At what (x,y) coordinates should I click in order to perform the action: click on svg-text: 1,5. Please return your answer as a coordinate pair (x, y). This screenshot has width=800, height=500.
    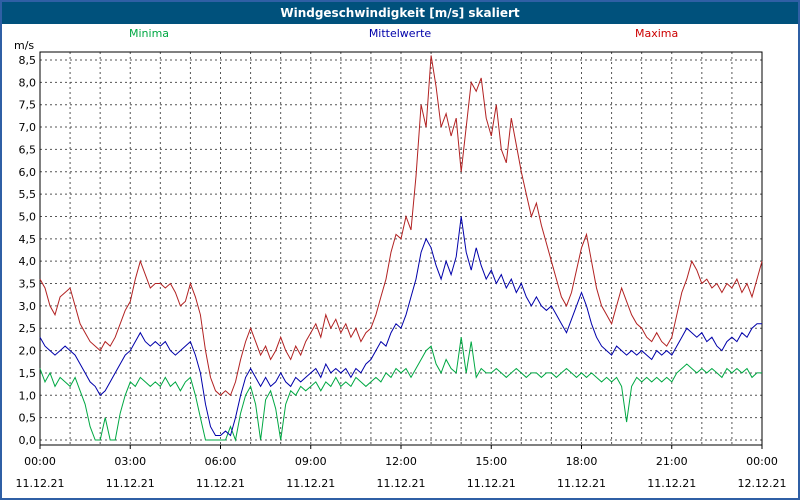
    Looking at the image, I should click on (28, 373).